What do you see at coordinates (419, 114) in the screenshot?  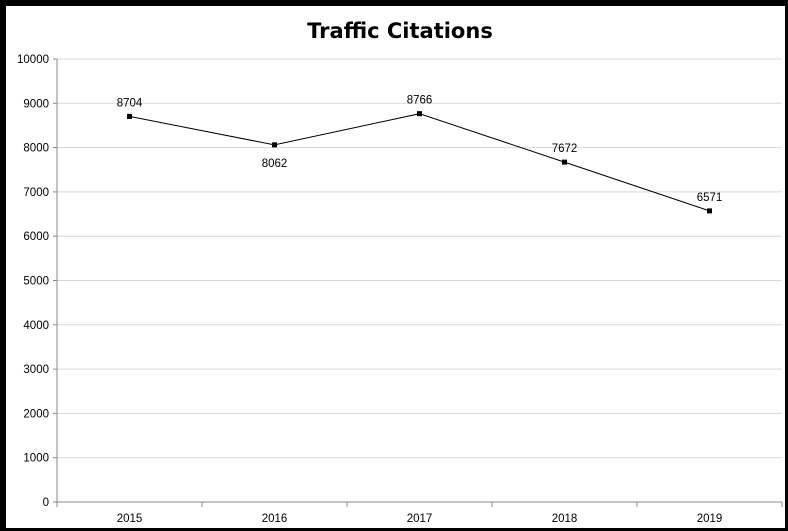 I see `data-point-2017` at bounding box center [419, 114].